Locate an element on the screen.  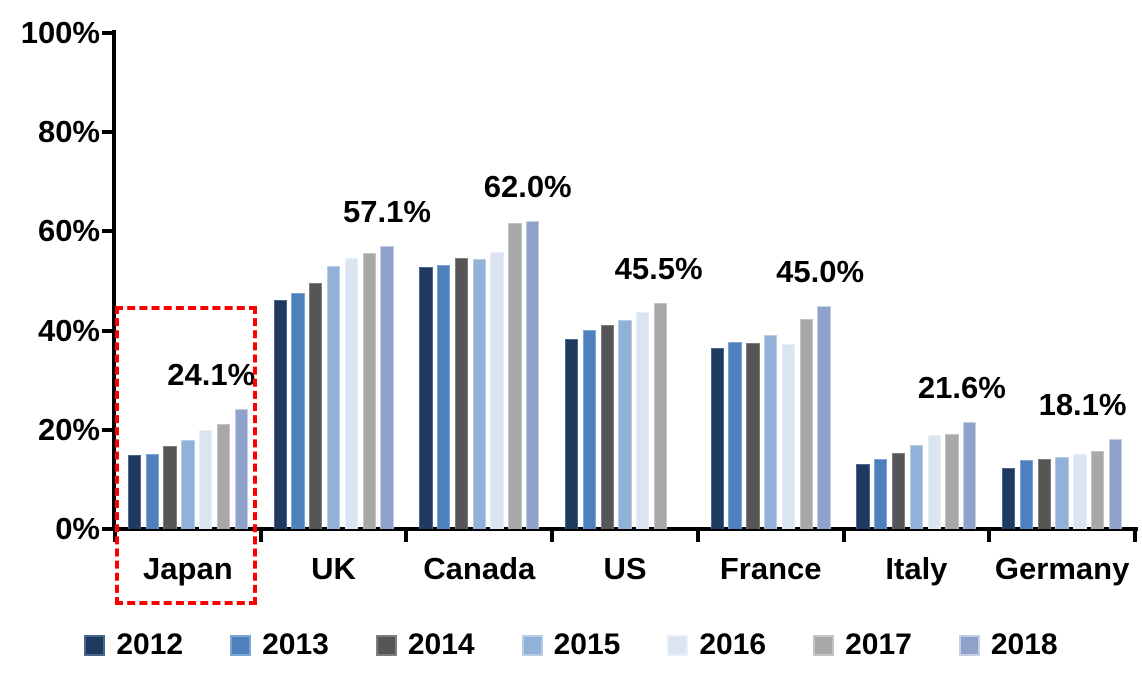
category-label-japan: Japan is located at coordinates (188, 568).